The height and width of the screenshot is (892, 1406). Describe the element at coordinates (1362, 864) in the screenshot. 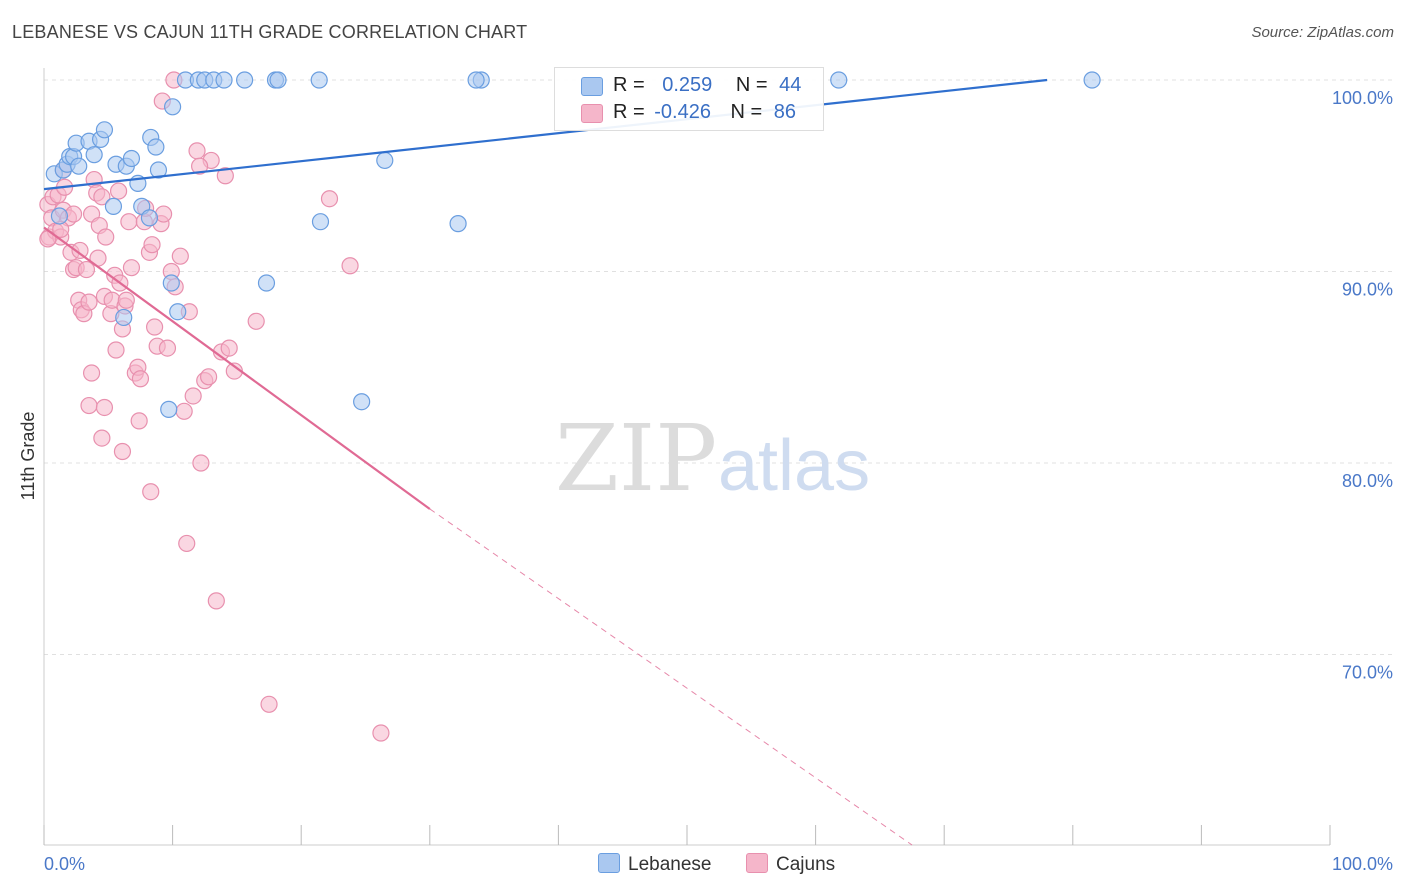

I see `x-tick-right: 100.0%` at that location.